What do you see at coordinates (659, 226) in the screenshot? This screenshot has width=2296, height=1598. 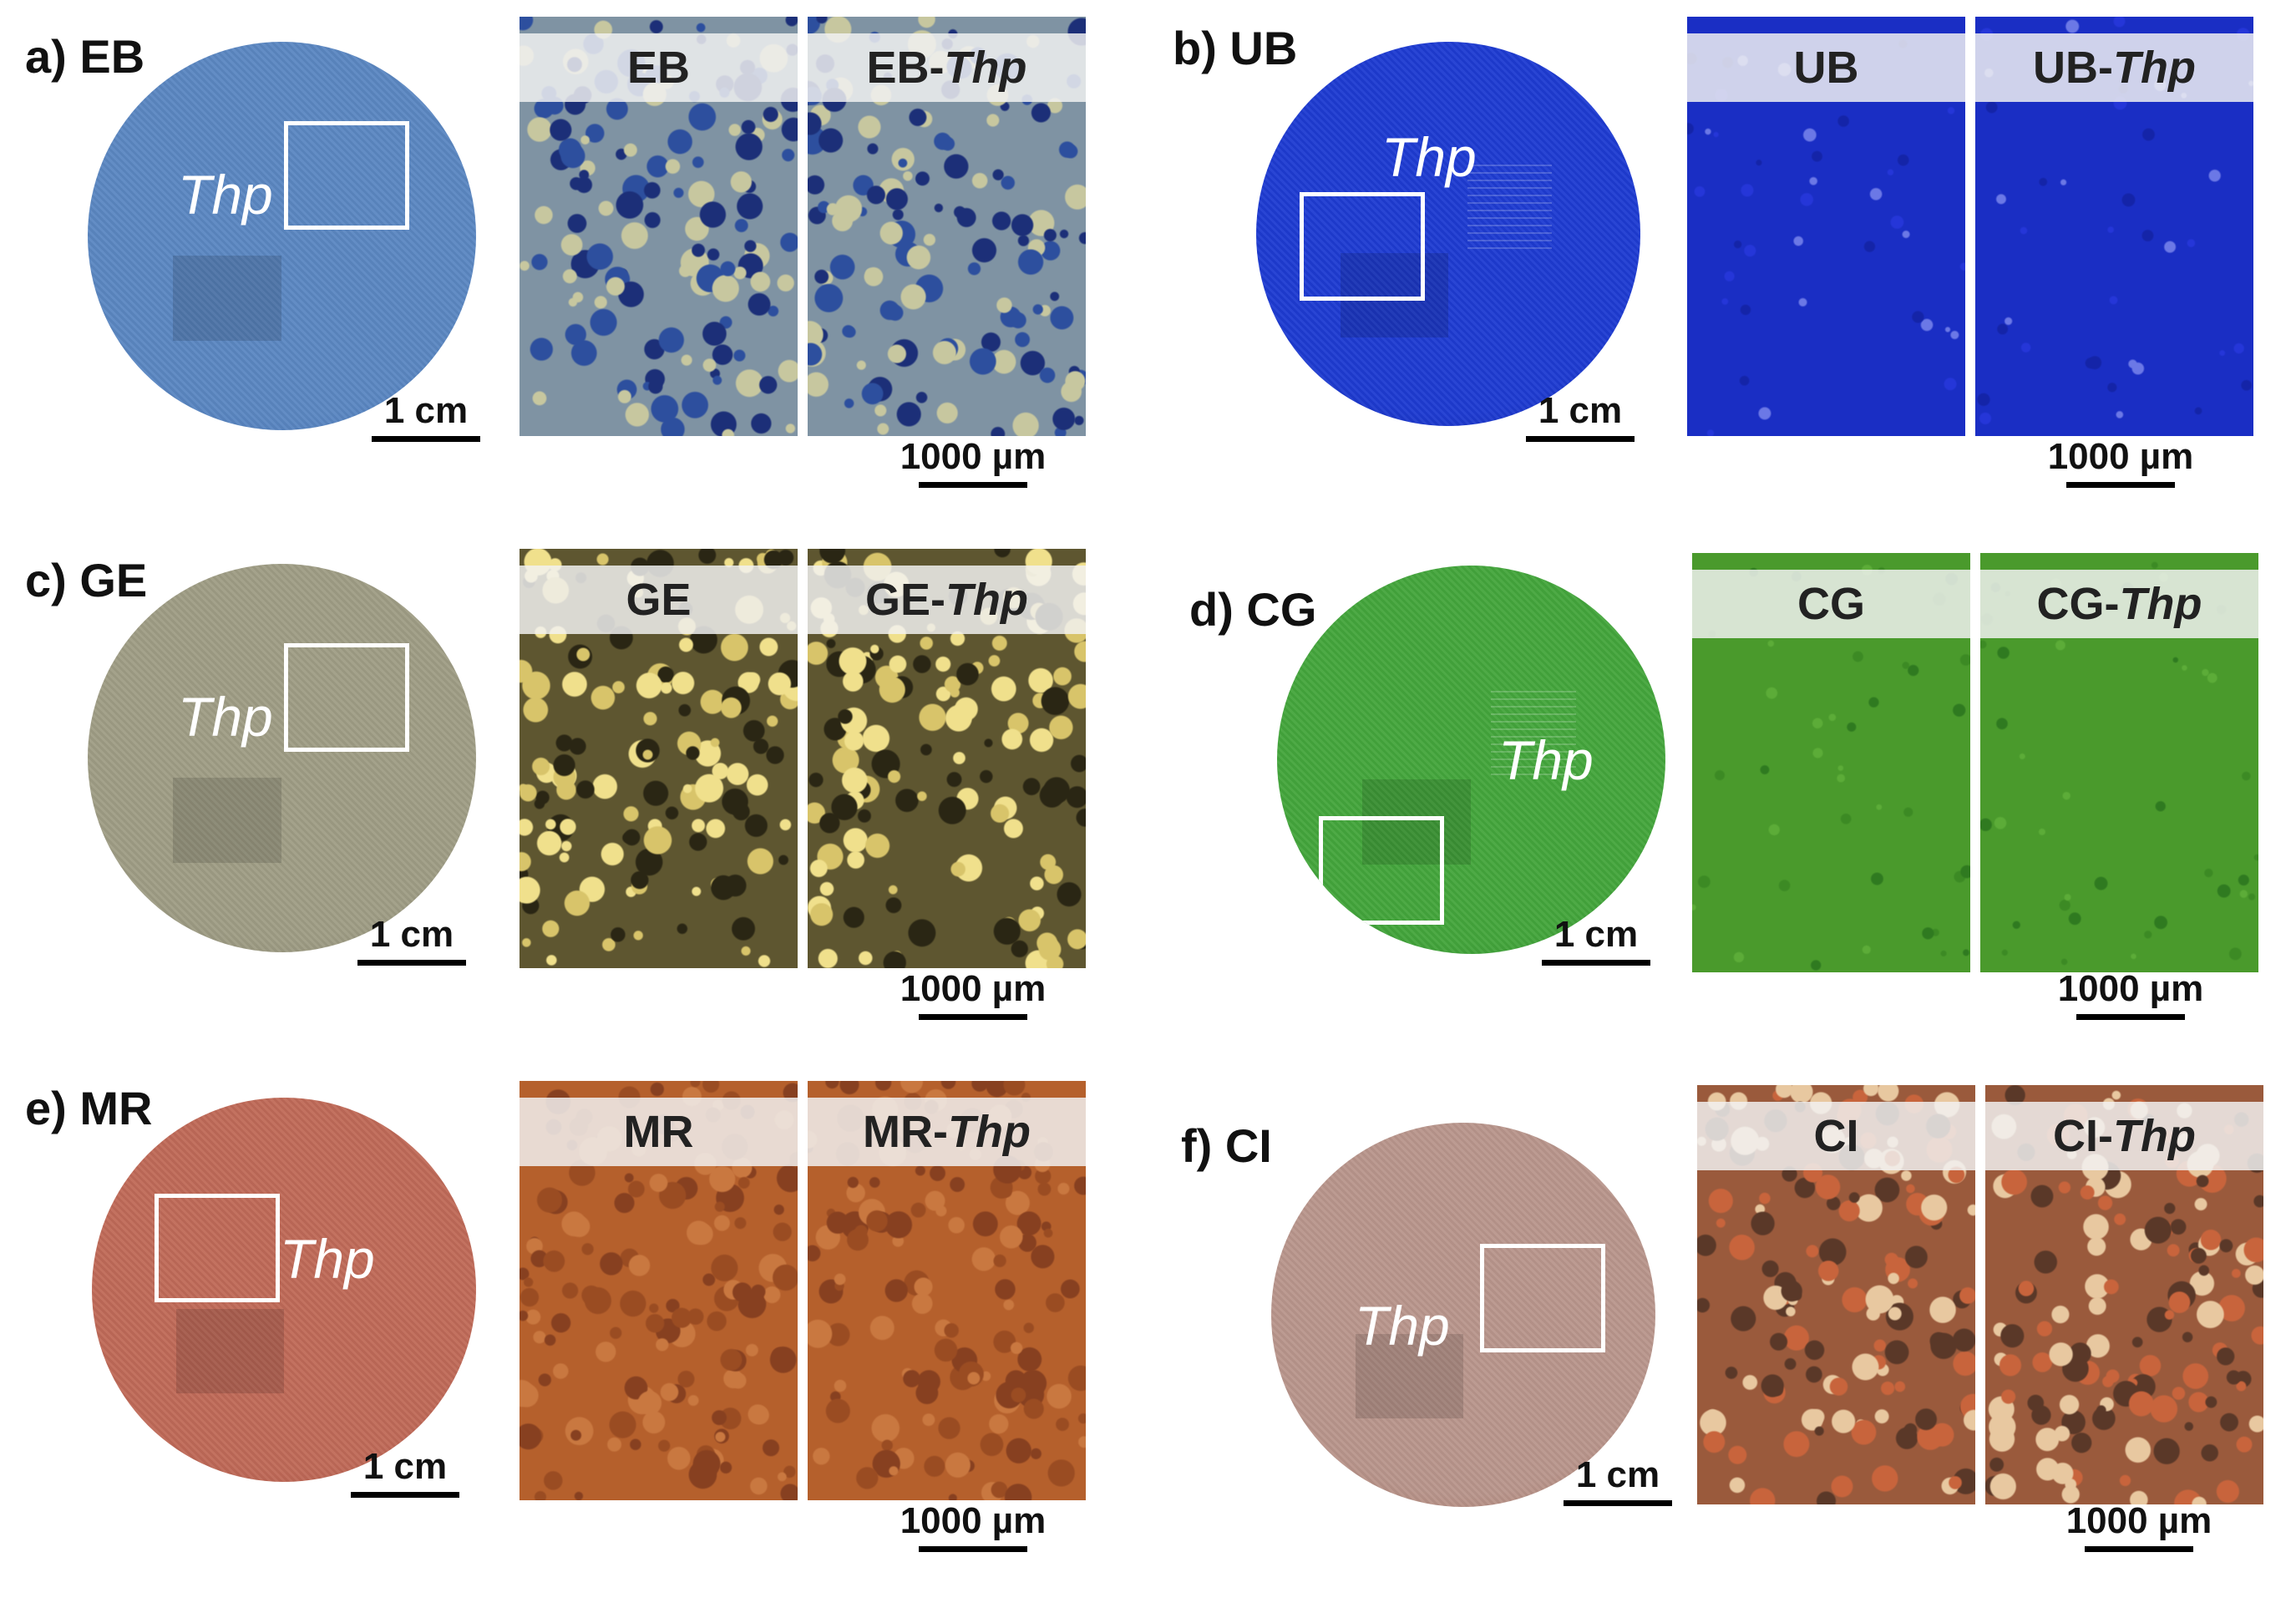 I see `micrograph-untreated: EB` at bounding box center [659, 226].